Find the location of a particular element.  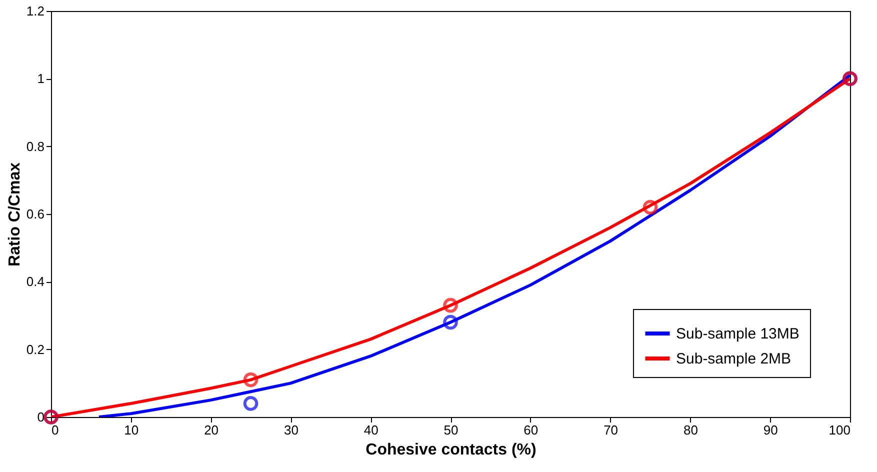

x-tick-label: 30 is located at coordinates (291, 430).